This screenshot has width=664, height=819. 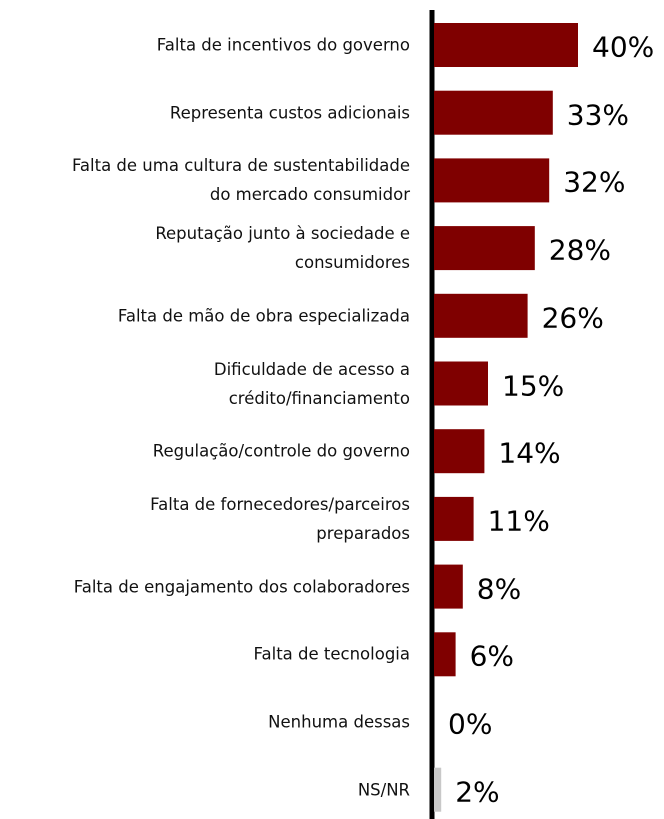 I want to click on category-label: Nenhuma dessas, so click(x=339, y=722).